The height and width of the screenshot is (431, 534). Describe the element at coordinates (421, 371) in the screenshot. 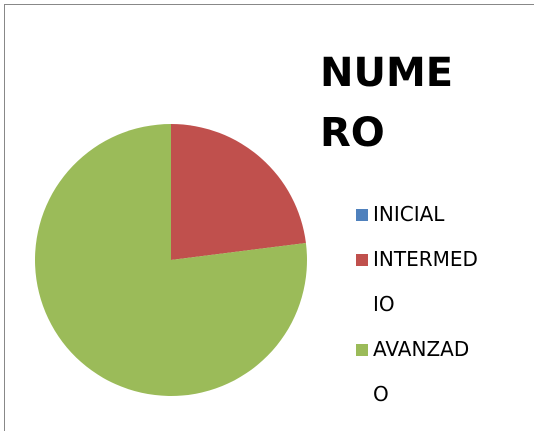

I see `legend-label: AVANZAD O` at that location.